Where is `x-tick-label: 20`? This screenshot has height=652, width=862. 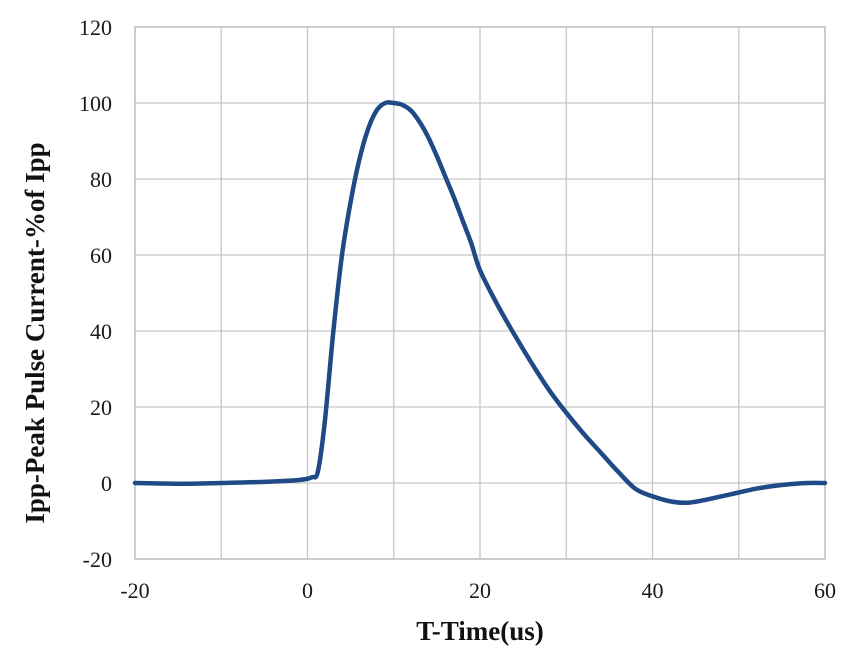 x-tick-label: 20 is located at coordinates (480, 590).